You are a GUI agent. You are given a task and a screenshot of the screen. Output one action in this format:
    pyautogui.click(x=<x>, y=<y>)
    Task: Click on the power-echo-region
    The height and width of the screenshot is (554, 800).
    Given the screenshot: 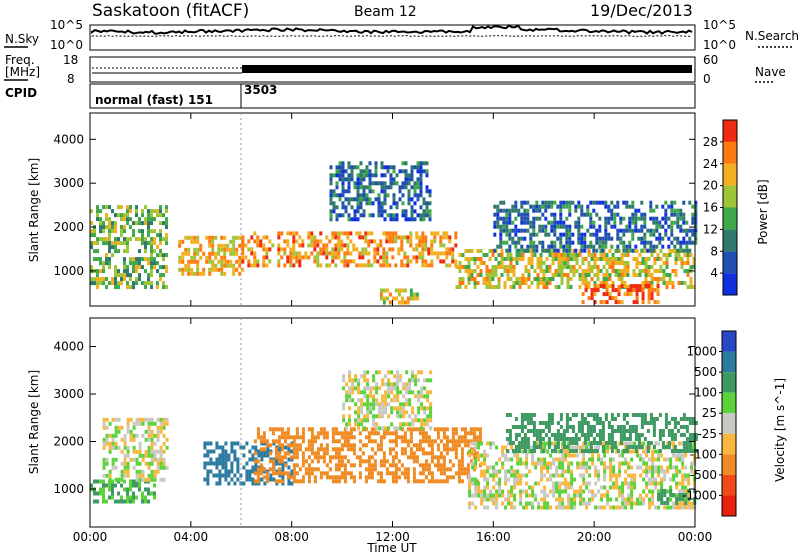 What is the action you would take?
    pyautogui.click(x=211, y=255)
    